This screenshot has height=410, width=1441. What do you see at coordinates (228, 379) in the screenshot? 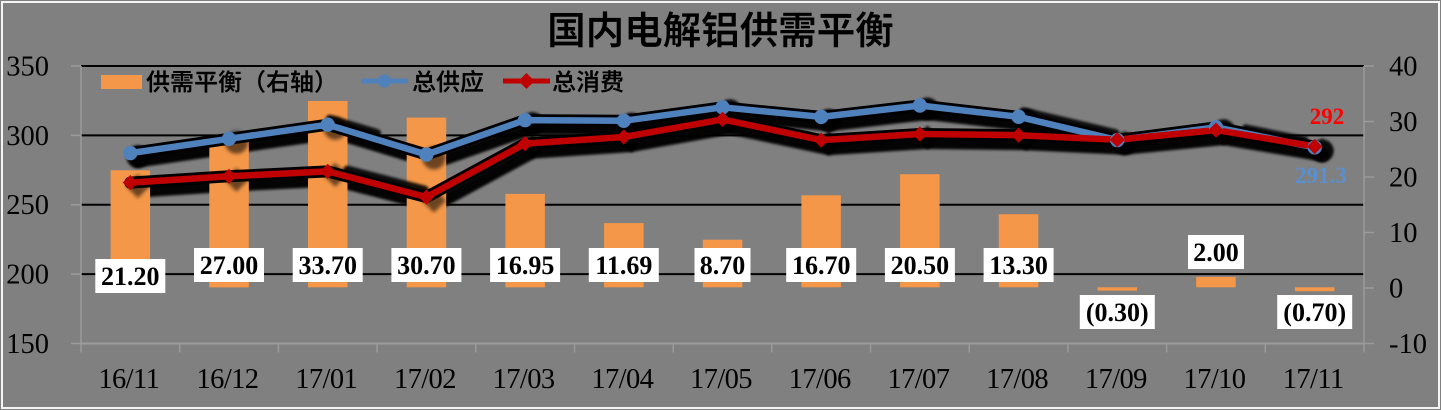
I see `svg-text: 16/12` at bounding box center [228, 379].